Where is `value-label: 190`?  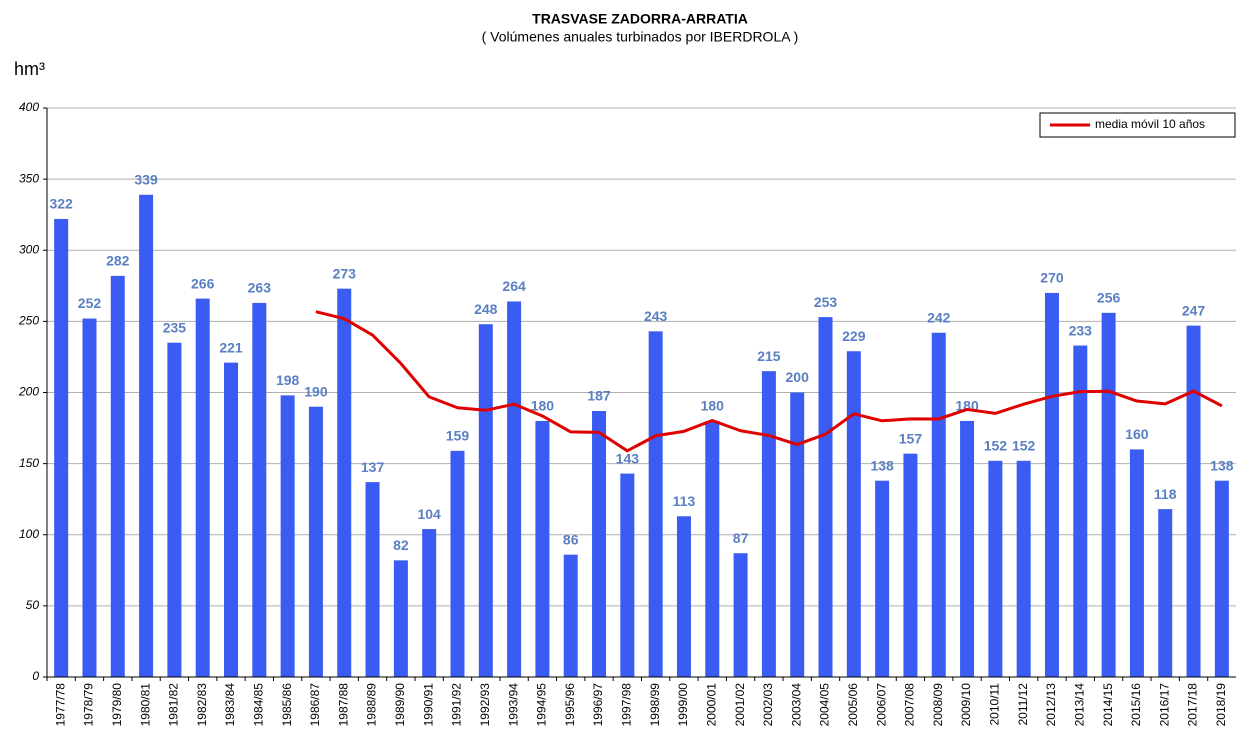 value-label: 190 is located at coordinates (316, 391).